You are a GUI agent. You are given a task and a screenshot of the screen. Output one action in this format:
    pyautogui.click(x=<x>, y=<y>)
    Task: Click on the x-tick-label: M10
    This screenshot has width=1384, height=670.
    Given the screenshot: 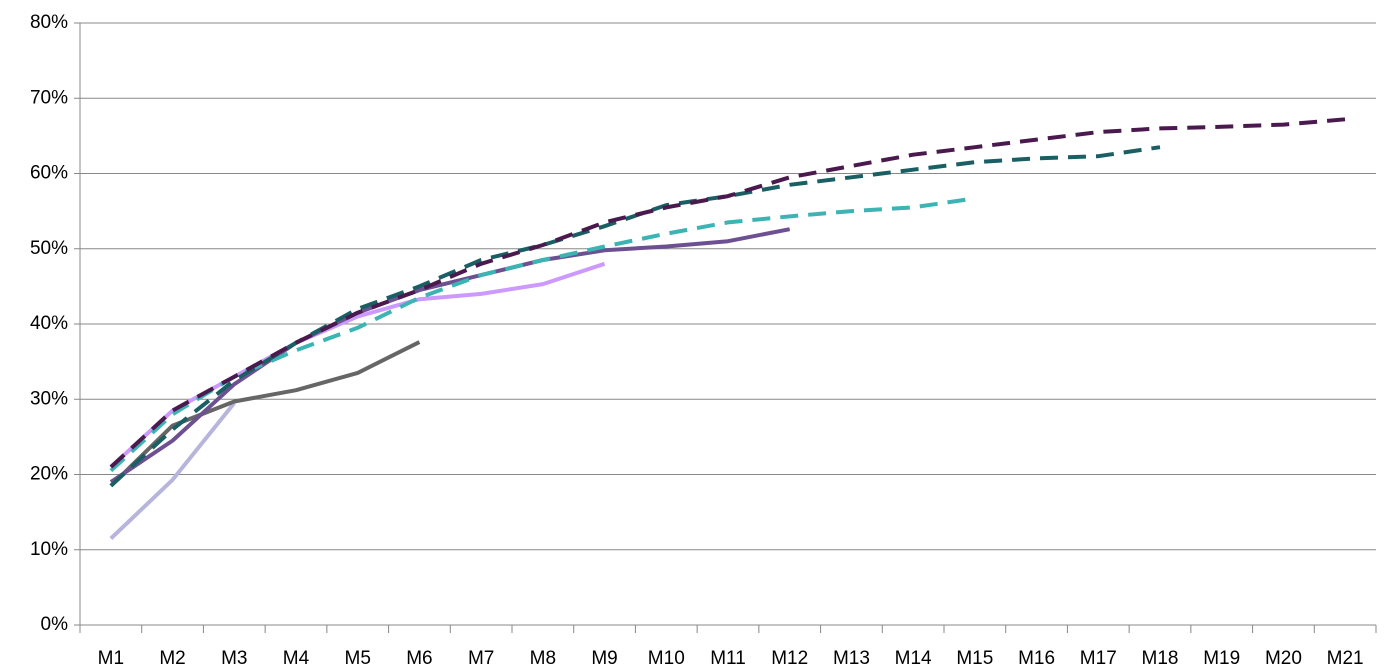 What is the action you would take?
    pyautogui.click(x=666, y=658)
    